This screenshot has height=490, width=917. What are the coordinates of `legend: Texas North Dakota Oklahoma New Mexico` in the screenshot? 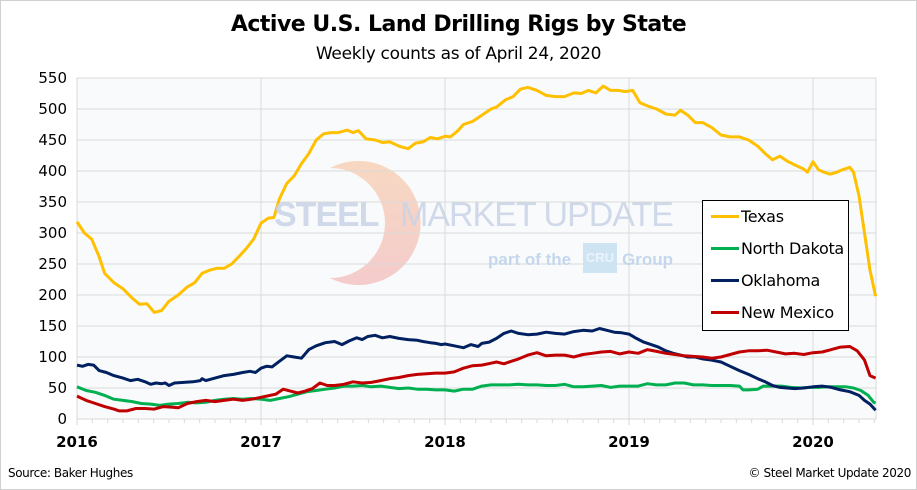 It's located at (775, 265).